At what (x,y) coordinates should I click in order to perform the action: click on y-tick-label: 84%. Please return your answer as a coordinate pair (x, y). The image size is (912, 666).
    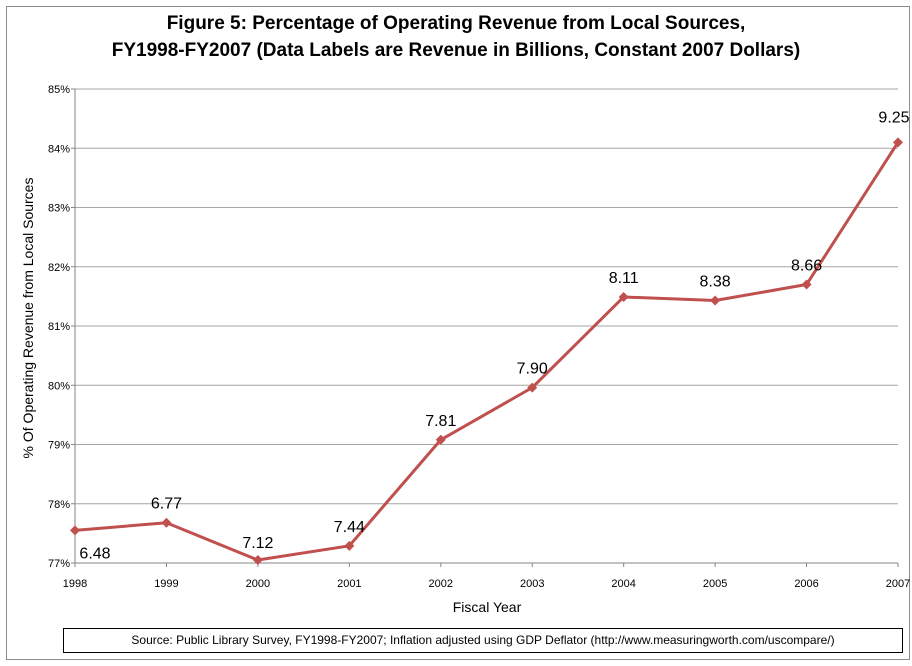
    Looking at the image, I should click on (59, 149).